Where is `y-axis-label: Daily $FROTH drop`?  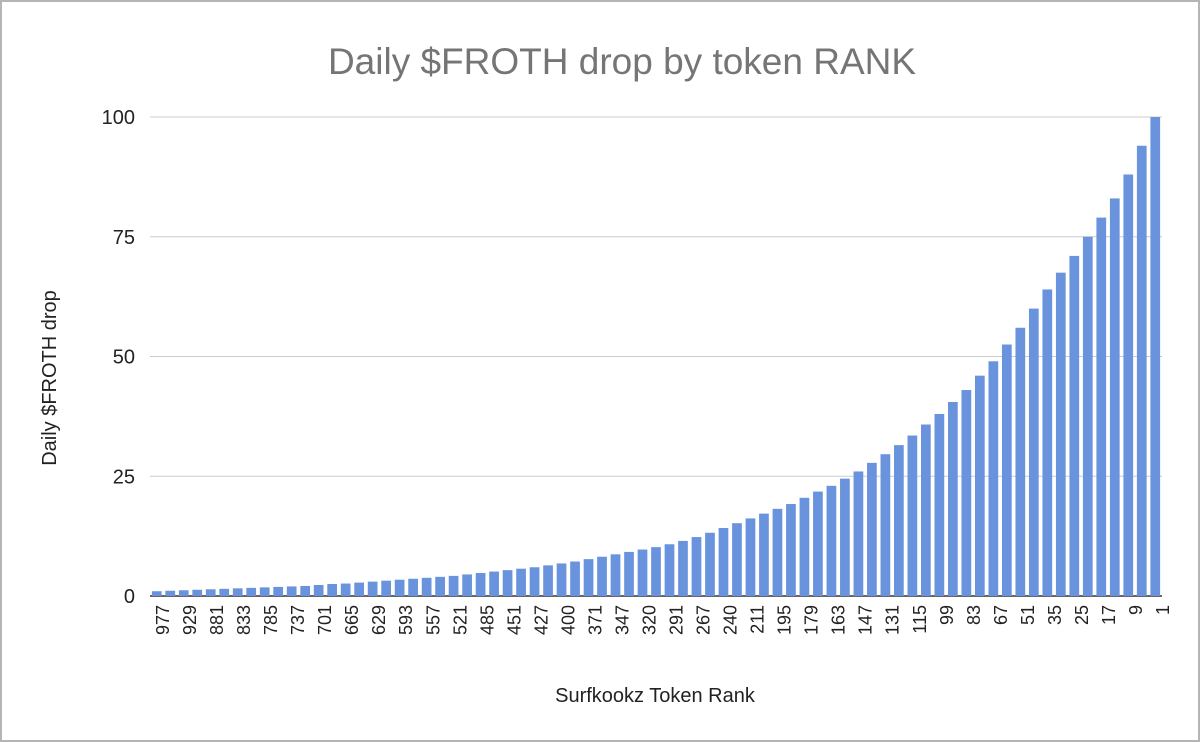
y-axis-label: Daily $FROTH drop is located at coordinates (50, 378).